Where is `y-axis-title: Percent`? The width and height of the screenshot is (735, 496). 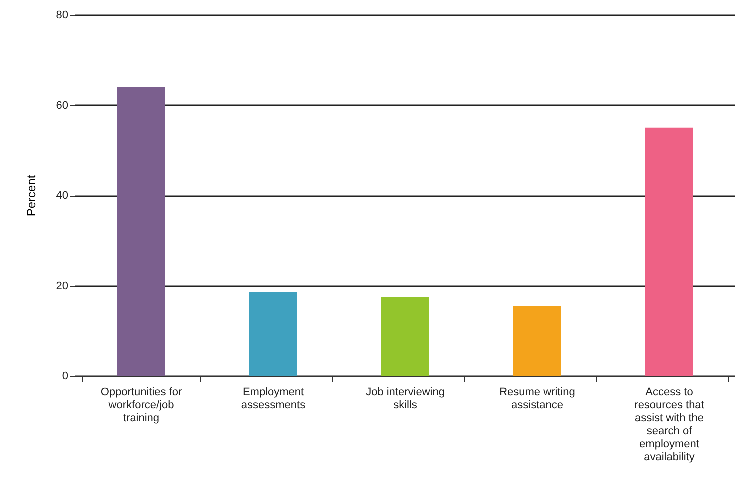
y-axis-title: Percent is located at coordinates (31, 195).